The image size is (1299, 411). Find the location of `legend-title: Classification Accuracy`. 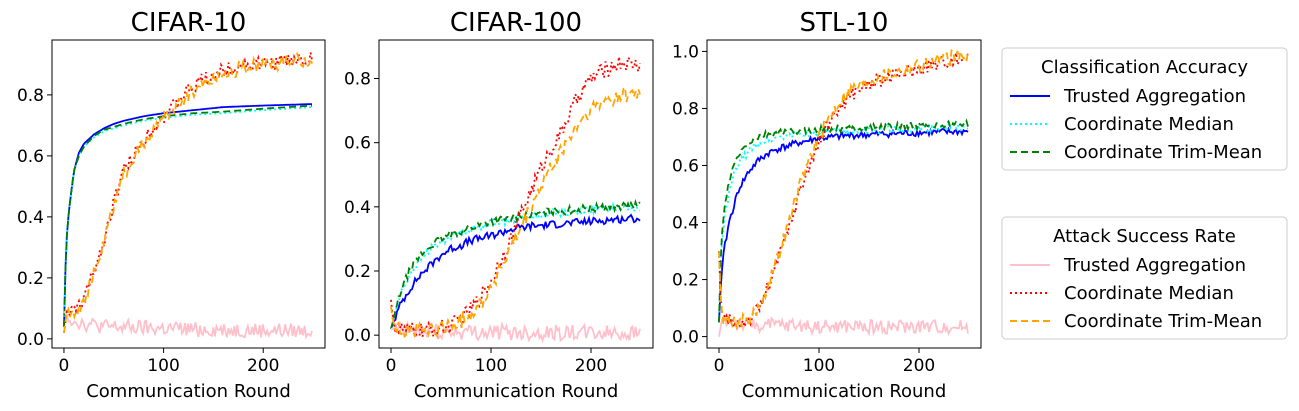

legend-title: Classification Accuracy is located at coordinates (1144, 67).